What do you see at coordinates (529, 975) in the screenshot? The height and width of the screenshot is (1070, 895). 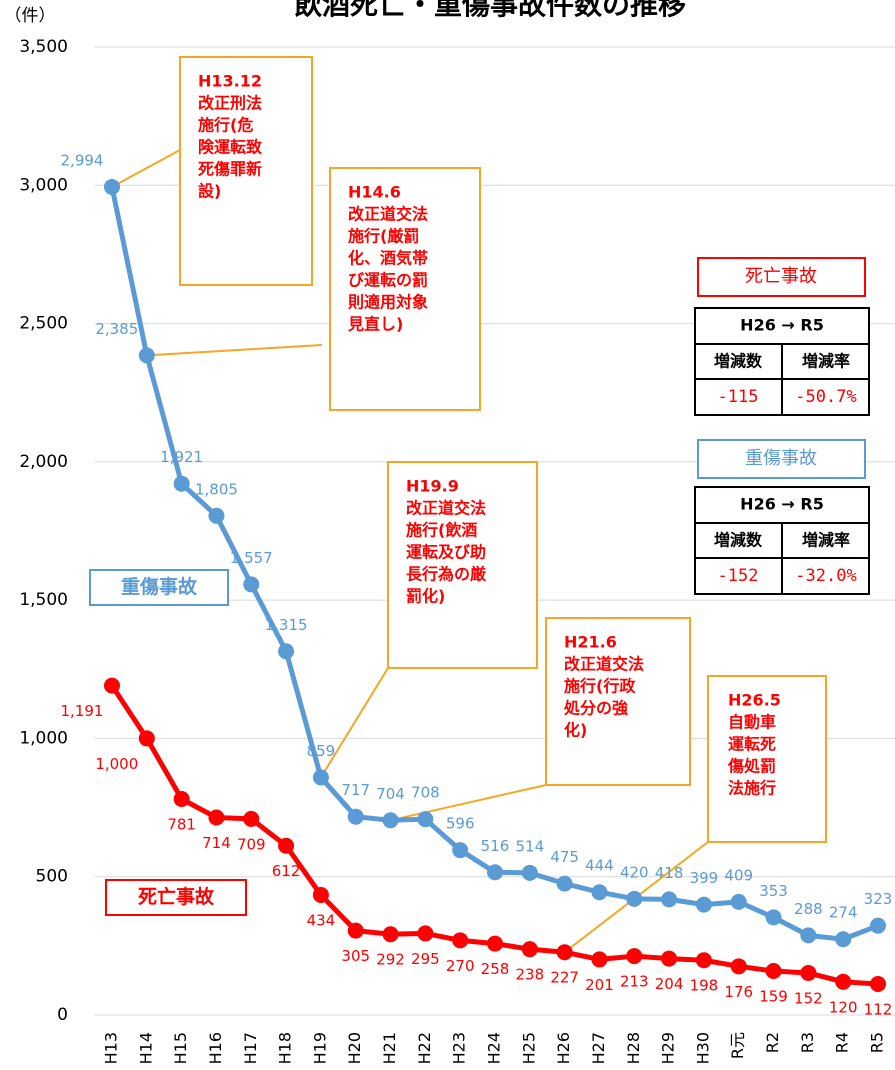 I see `data-label: 238` at bounding box center [529, 975].